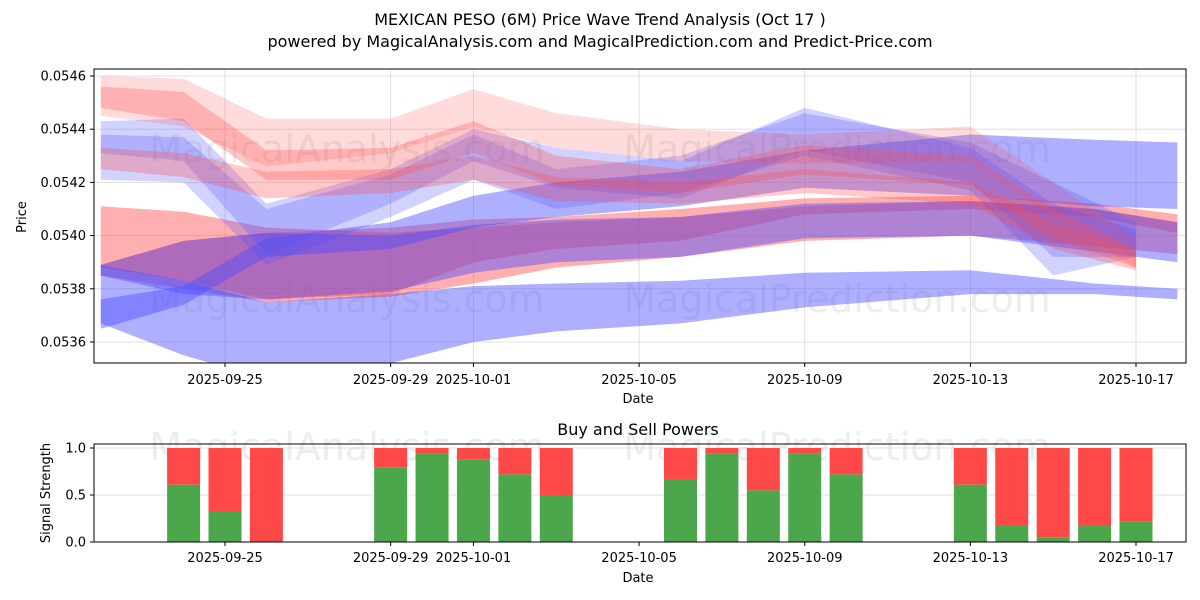 The height and width of the screenshot is (600, 1200). I want to click on watermark-analysis-mid: MagicalAnalysis.com, so click(346, 299).